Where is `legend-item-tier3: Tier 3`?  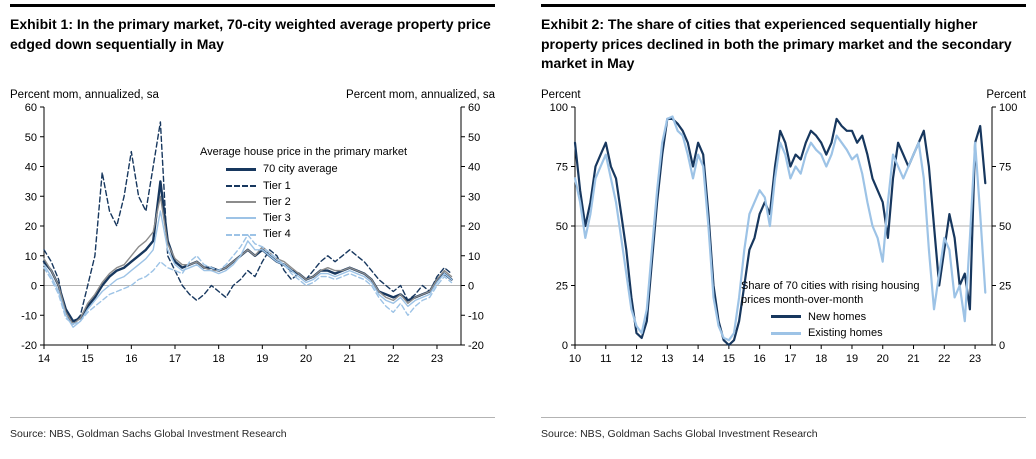
legend-item-tier3: Tier 3 is located at coordinates (316, 218).